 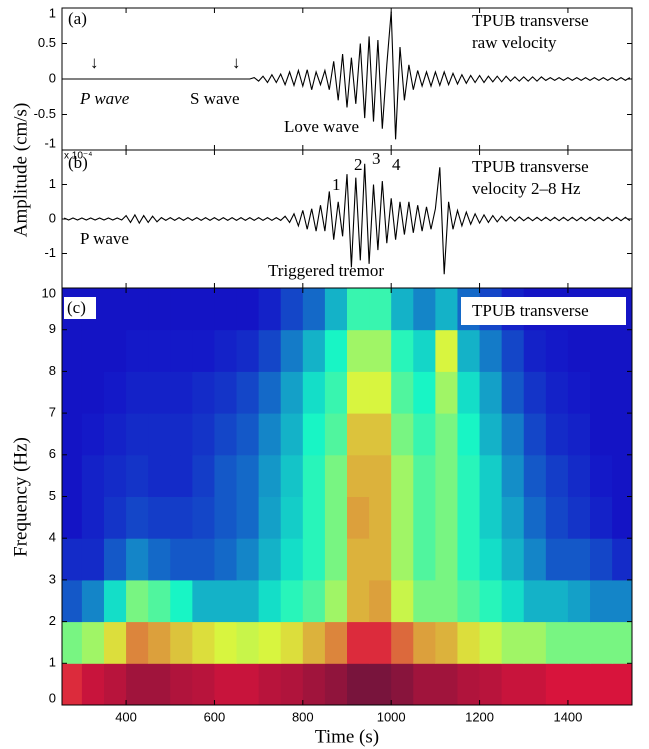 I want to click on y-tick-label: 0, so click(x=52, y=697).